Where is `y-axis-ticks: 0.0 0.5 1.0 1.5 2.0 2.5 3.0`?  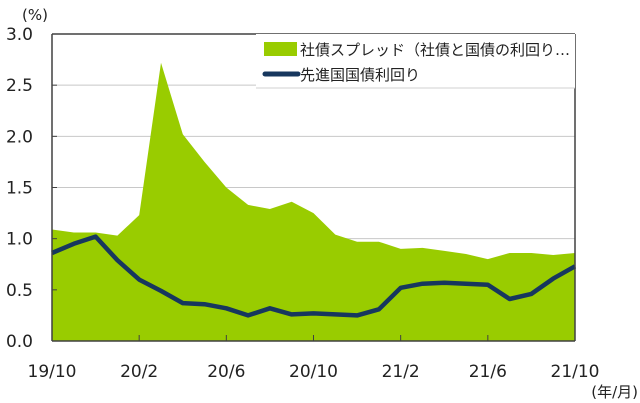
y-axis-ticks: 0.0 0.5 1.0 1.5 2.0 2.5 3.0 is located at coordinates (31, 188).